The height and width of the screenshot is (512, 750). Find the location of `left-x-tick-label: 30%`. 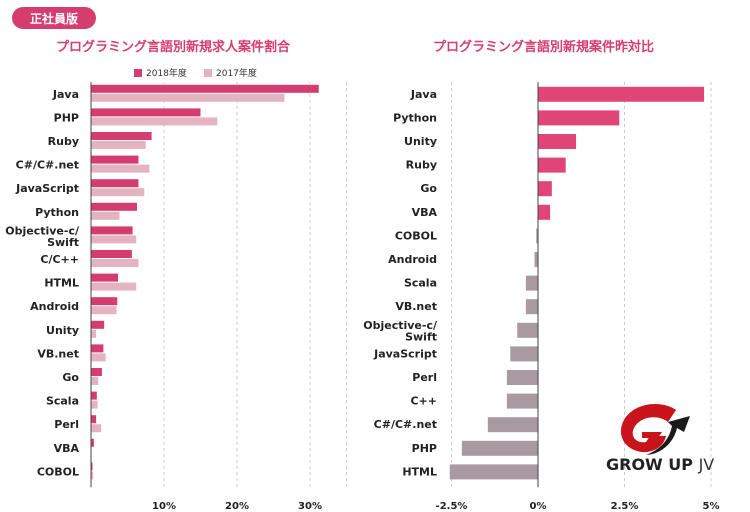

left-x-tick-label: 30% is located at coordinates (310, 506).